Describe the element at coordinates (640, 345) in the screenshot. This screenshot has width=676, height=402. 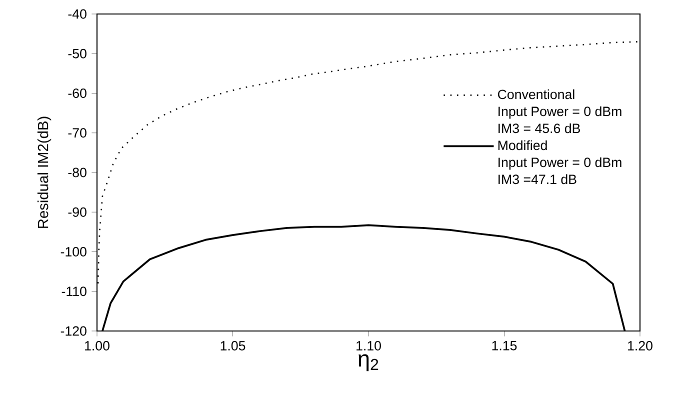
I see `x-tick-label: 1.20` at that location.